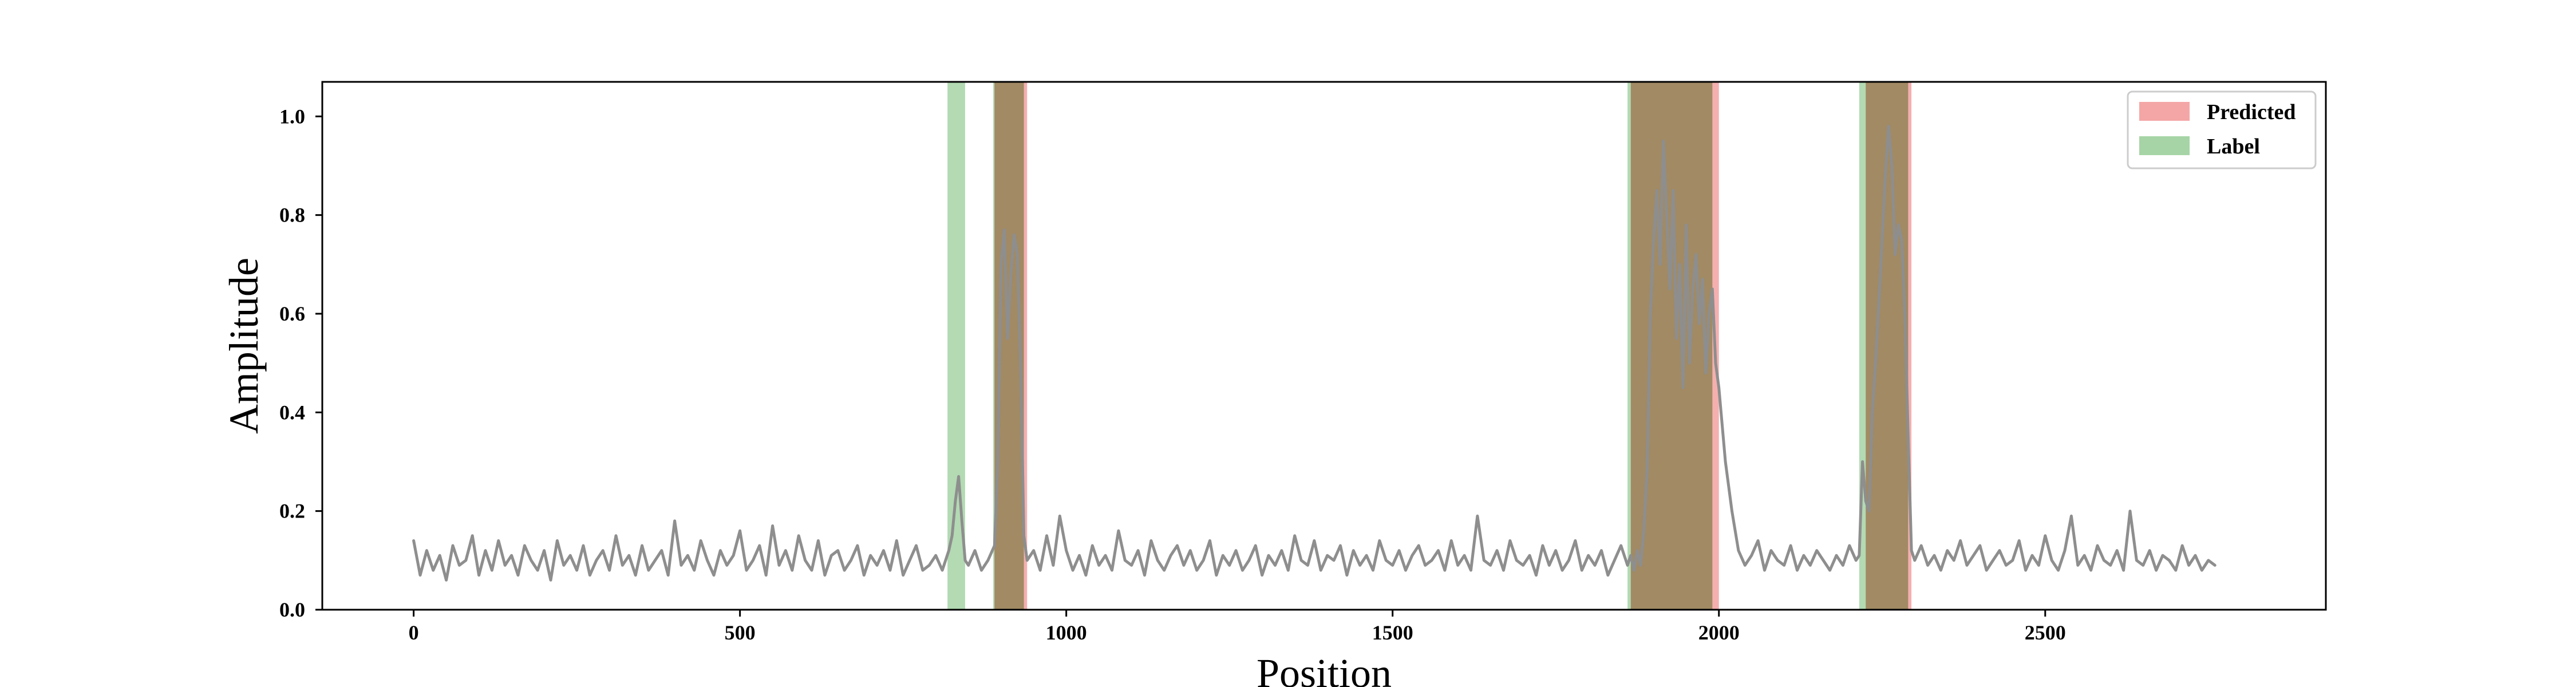  I want to click on y-tick-label-5: 1.0, so click(292, 116).